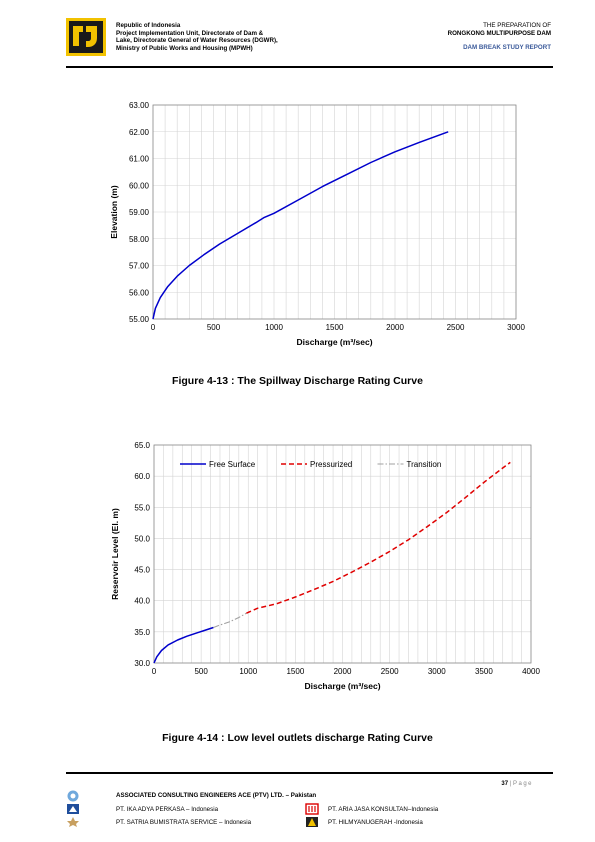  Describe the element at coordinates (531, 671) in the screenshot. I see `x-tick-label: 4000` at that location.